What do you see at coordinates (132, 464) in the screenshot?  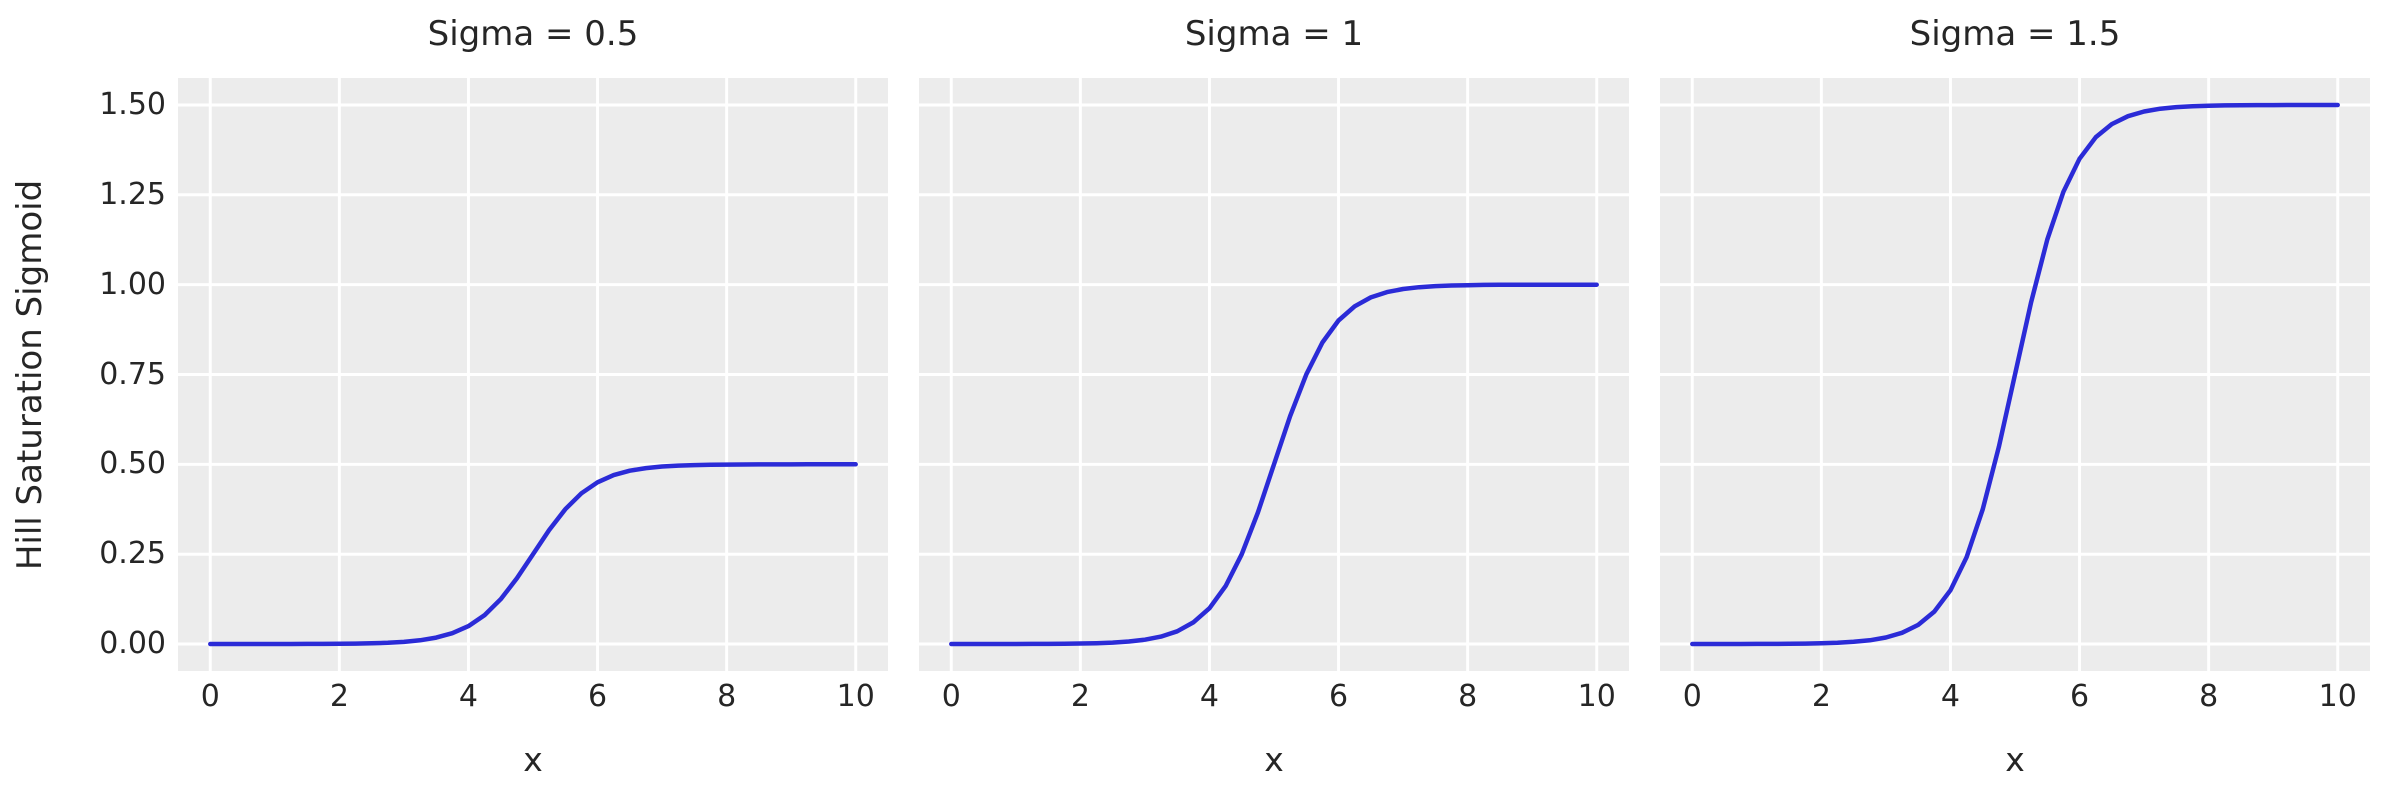 I see `y-tick-label: 0.50` at bounding box center [132, 464].